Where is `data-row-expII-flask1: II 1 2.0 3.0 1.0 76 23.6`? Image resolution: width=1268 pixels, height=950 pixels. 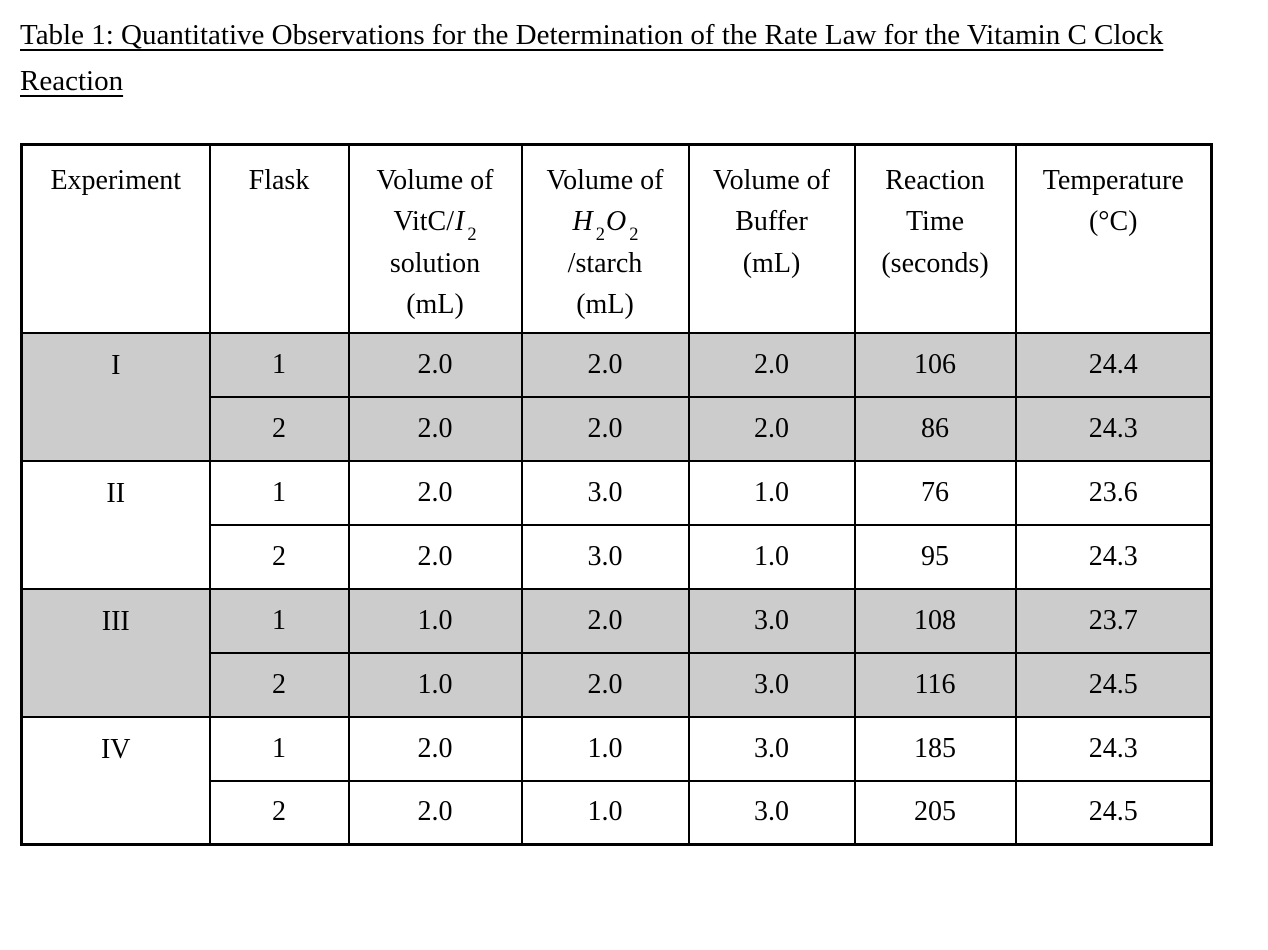 data-row-expII-flask1: II 1 2.0 3.0 1.0 76 23.6 is located at coordinates (616, 524).